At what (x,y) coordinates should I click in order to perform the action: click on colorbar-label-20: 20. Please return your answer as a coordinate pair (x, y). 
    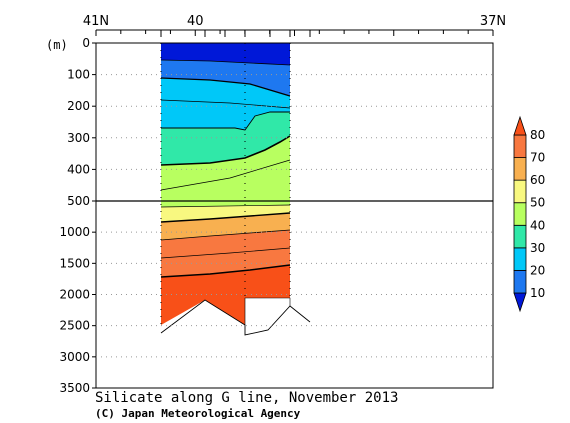
    Looking at the image, I should click on (537, 270).